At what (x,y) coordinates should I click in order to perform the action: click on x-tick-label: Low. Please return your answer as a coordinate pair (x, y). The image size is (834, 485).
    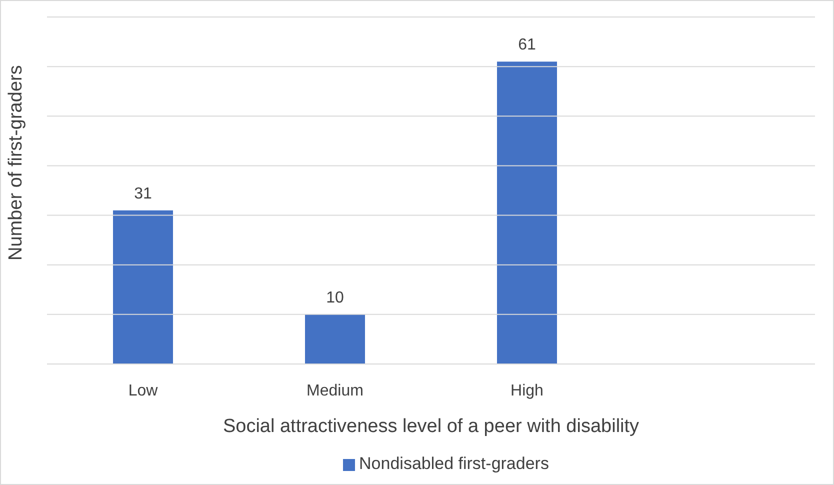
    Looking at the image, I should click on (143, 391).